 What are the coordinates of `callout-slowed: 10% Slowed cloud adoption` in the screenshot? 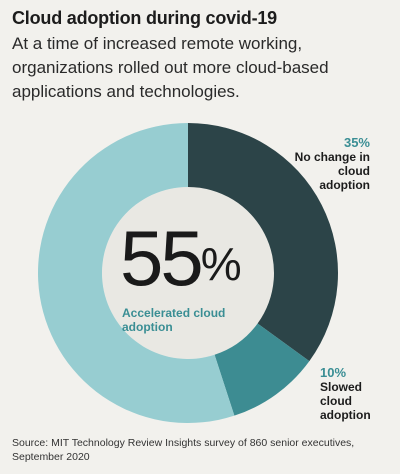 It's located at (355, 394).